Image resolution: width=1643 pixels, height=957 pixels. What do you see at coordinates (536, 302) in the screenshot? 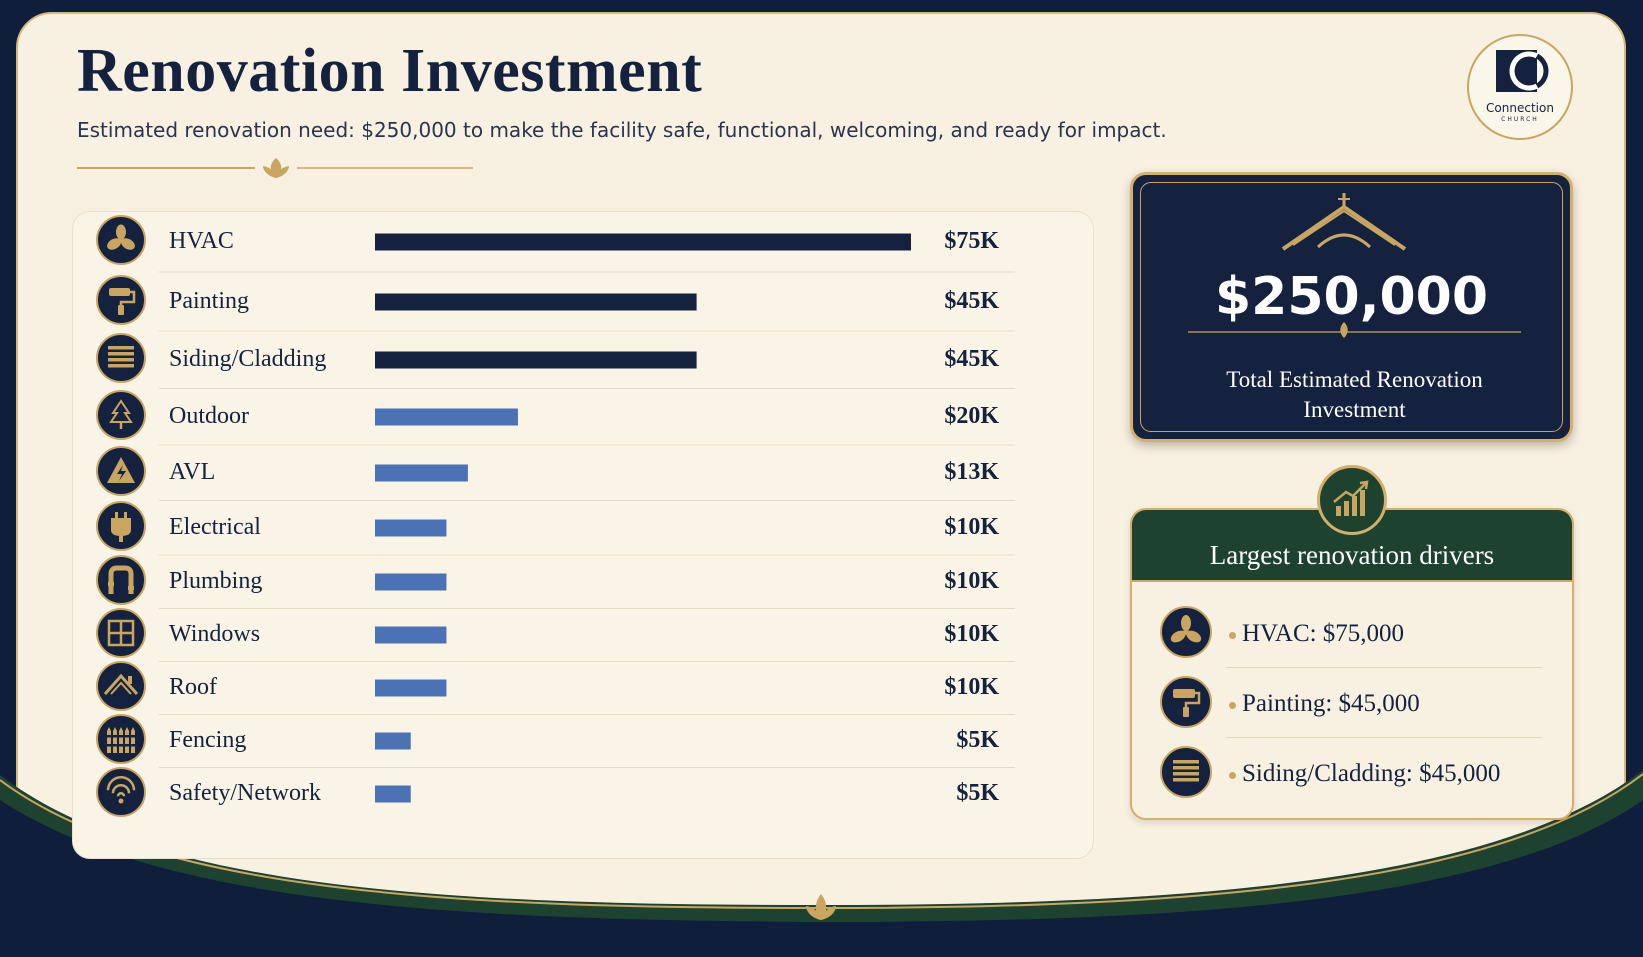
I see `bar-painting` at bounding box center [536, 302].